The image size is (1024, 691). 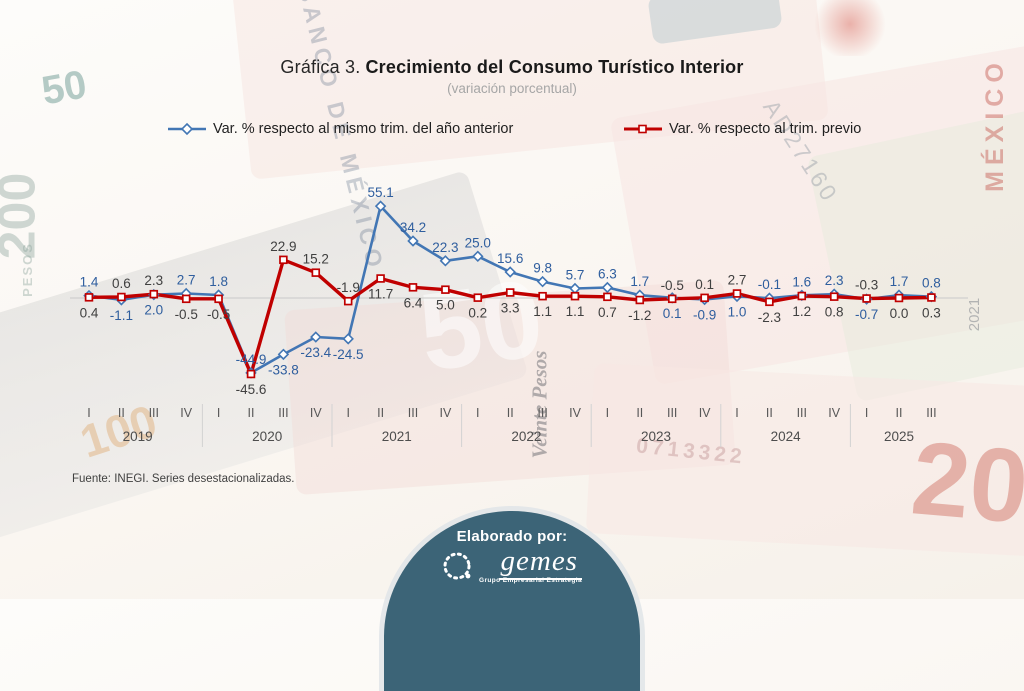 I want to click on svg-text: 2023, so click(x=656, y=436).